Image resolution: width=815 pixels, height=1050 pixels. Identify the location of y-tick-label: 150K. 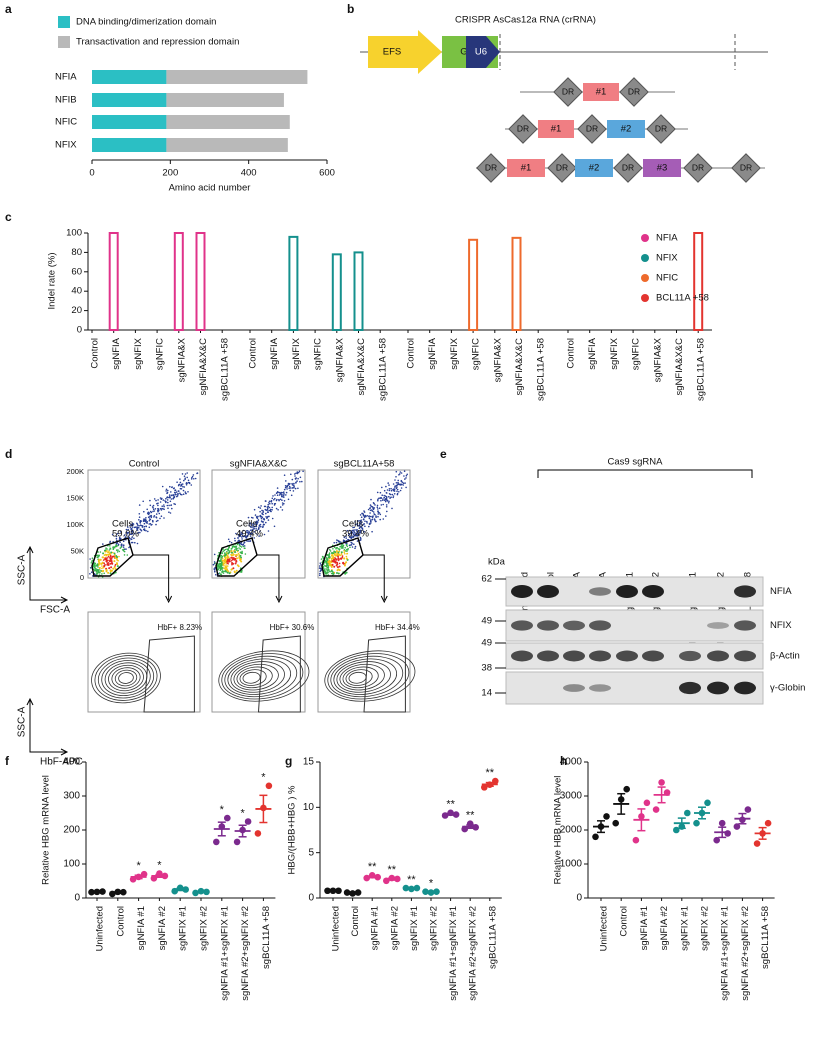
(75, 497).